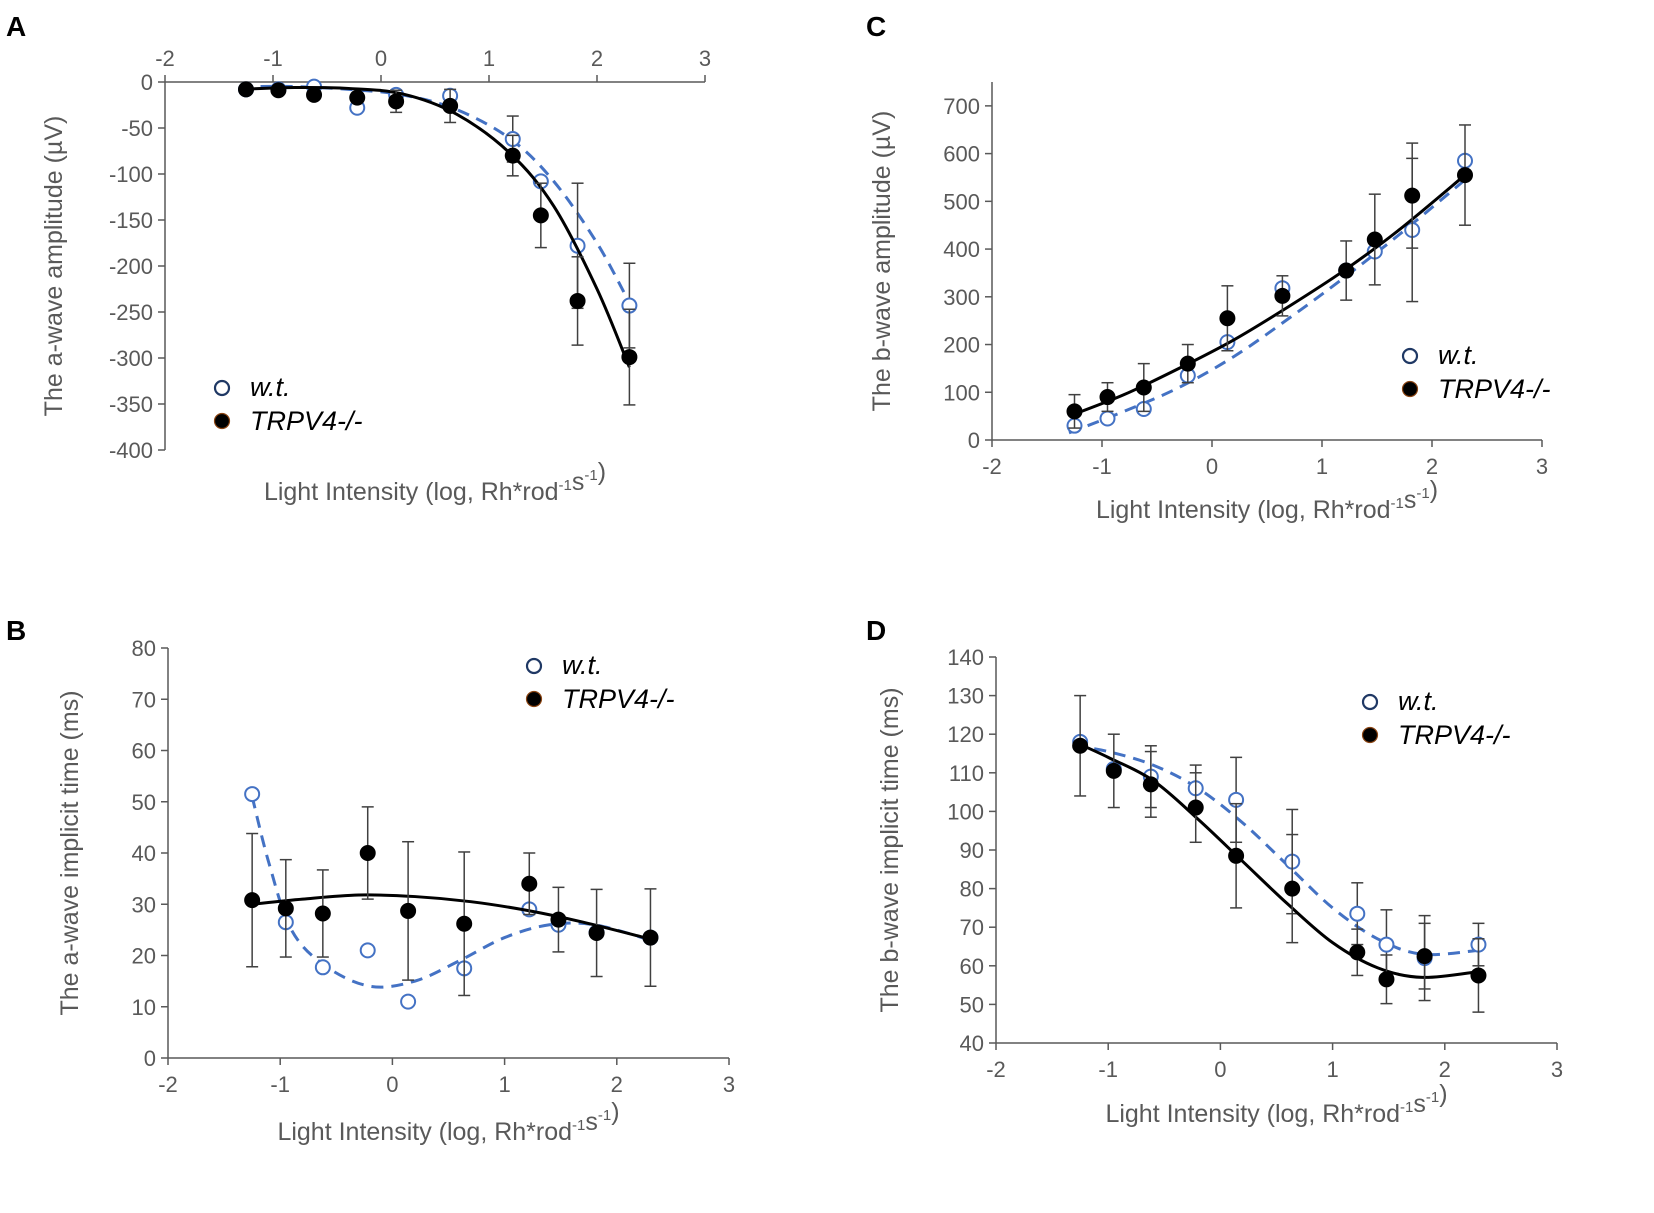 This screenshot has width=1654, height=1213. I want to click on panel-a-y-tick-label: -300, so click(131, 358).